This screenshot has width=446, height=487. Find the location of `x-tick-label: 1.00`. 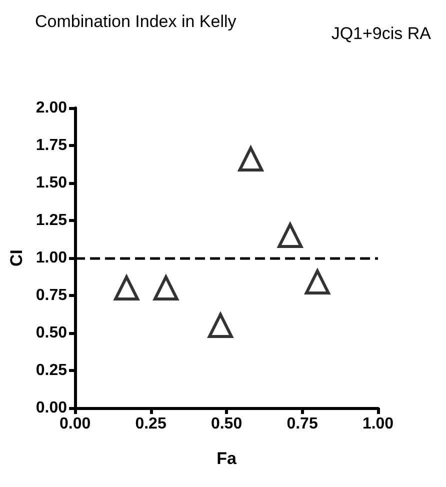

x-tick-label: 1.00 is located at coordinates (378, 424).